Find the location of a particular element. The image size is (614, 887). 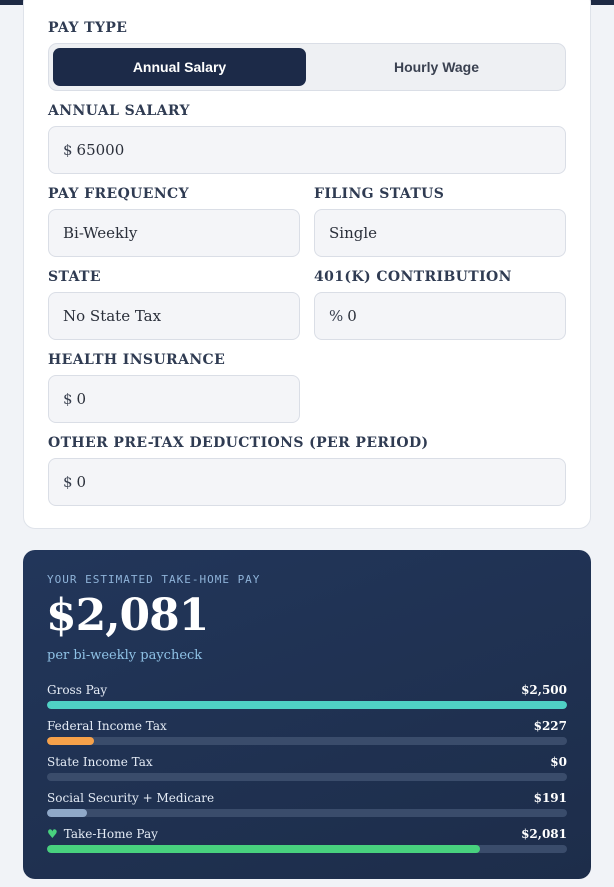

401k-label: 401(K) CONTRIBUTION is located at coordinates (413, 277).